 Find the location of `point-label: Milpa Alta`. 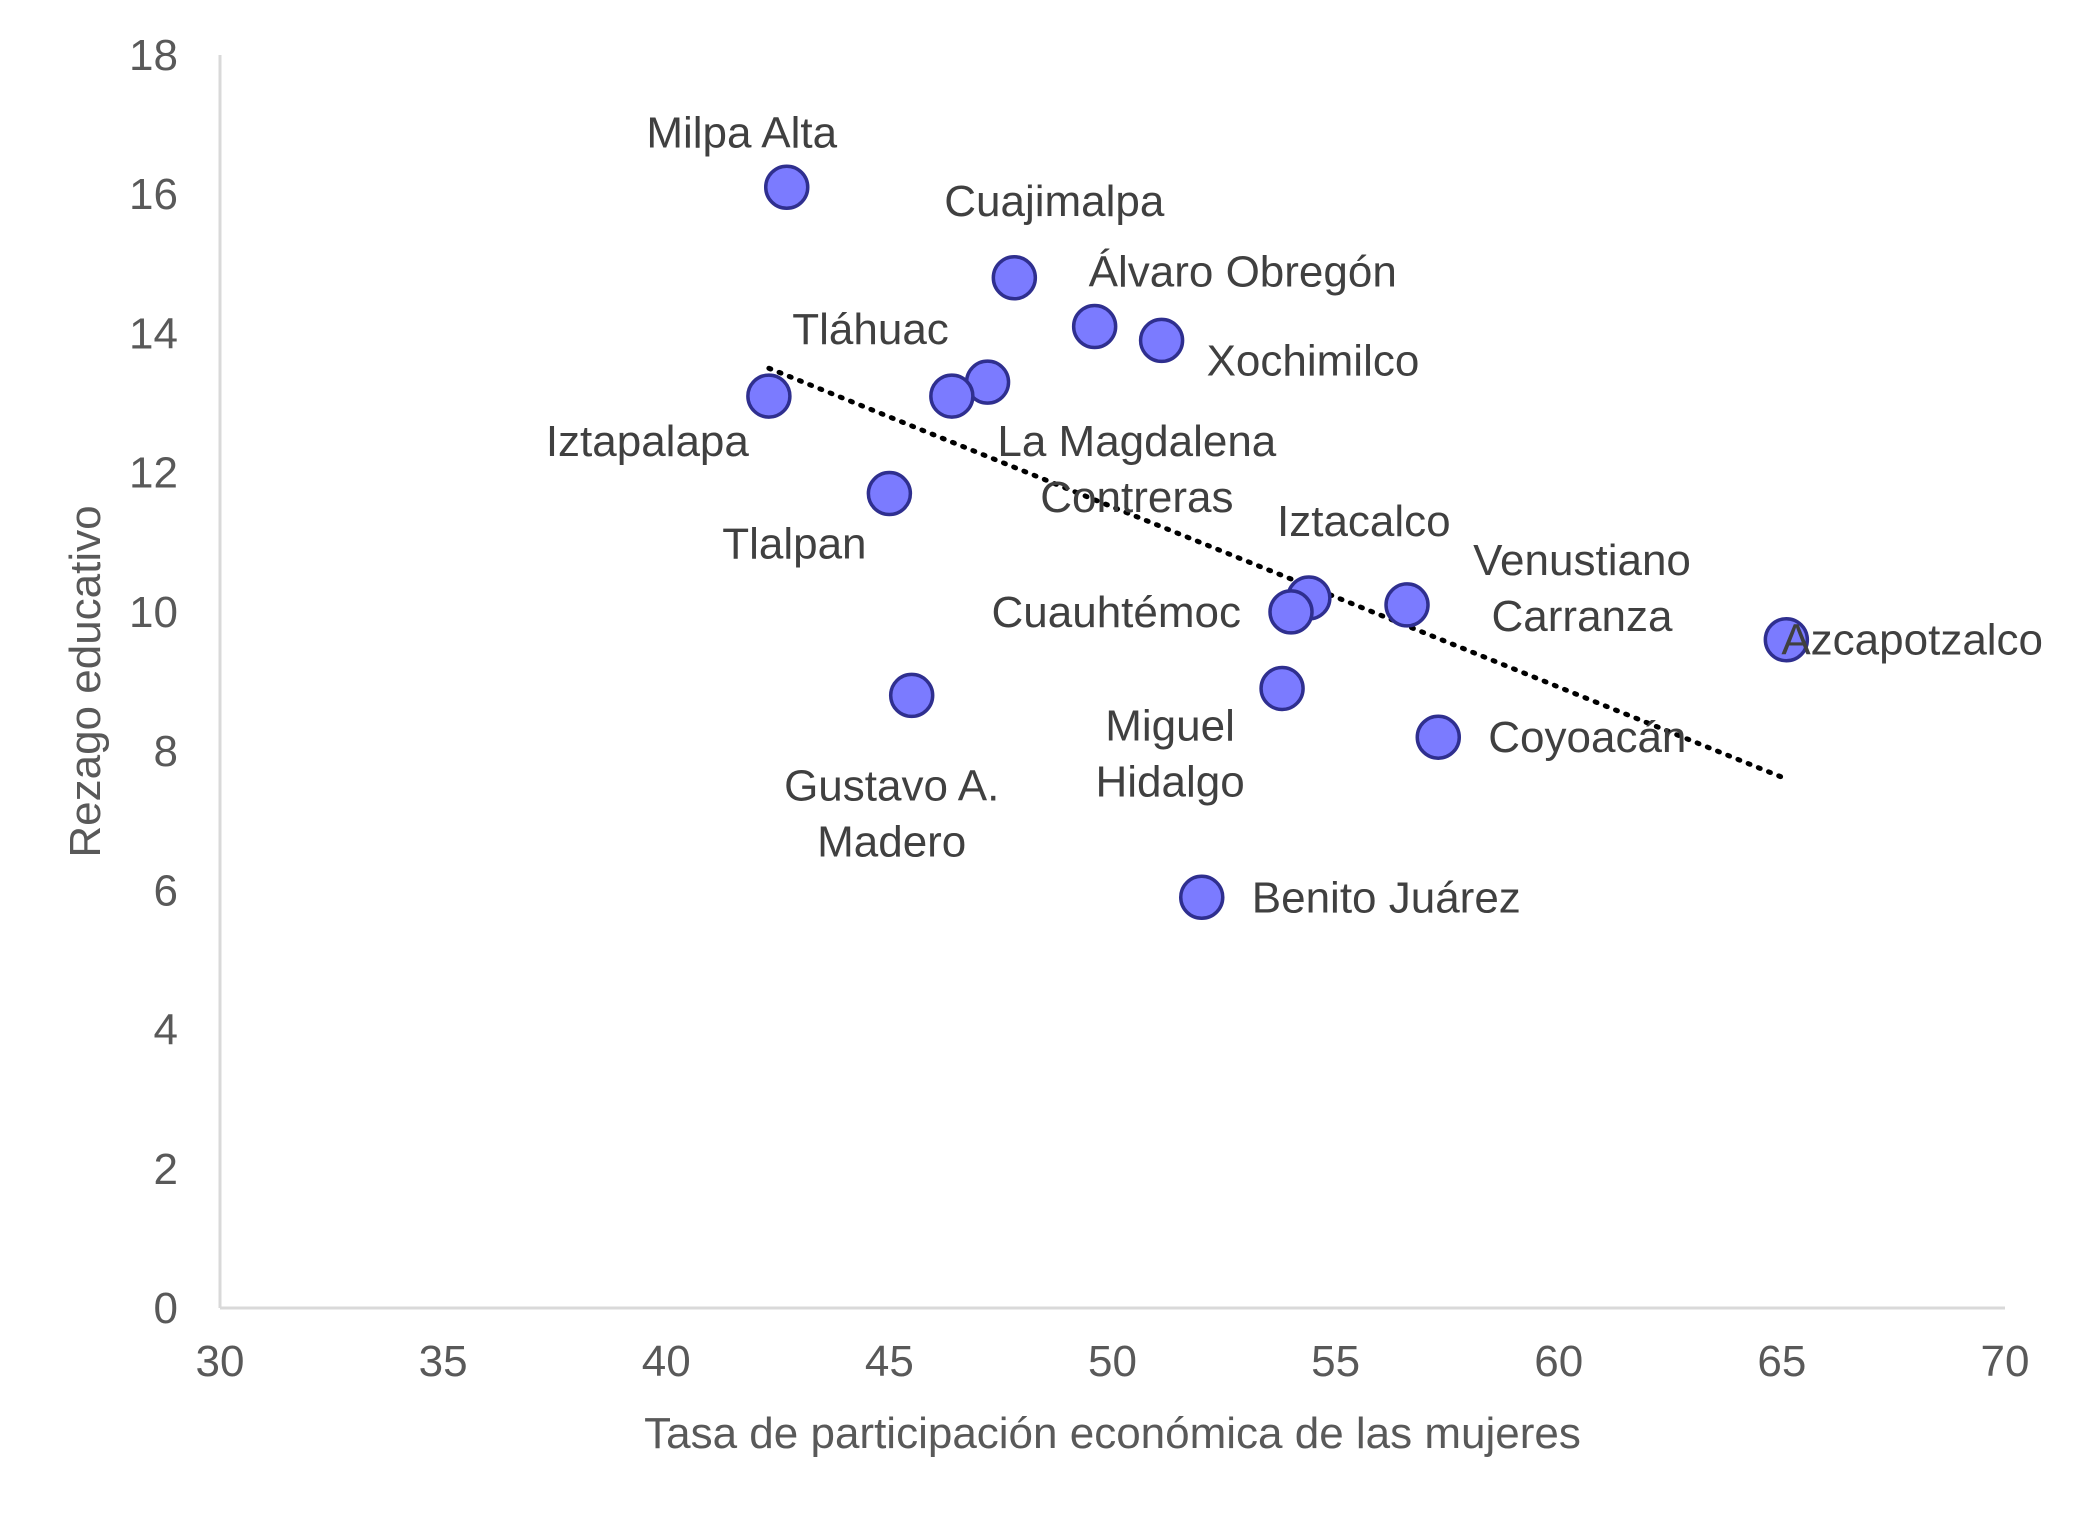

point-label: Milpa Alta is located at coordinates (741, 132).